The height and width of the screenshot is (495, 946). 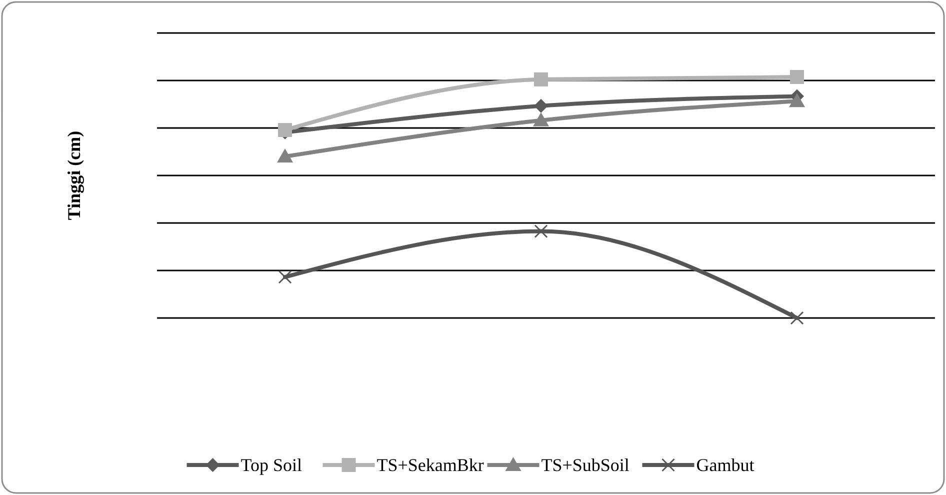 I want to click on legend-label: TS+SubSoil, so click(x=585, y=465).